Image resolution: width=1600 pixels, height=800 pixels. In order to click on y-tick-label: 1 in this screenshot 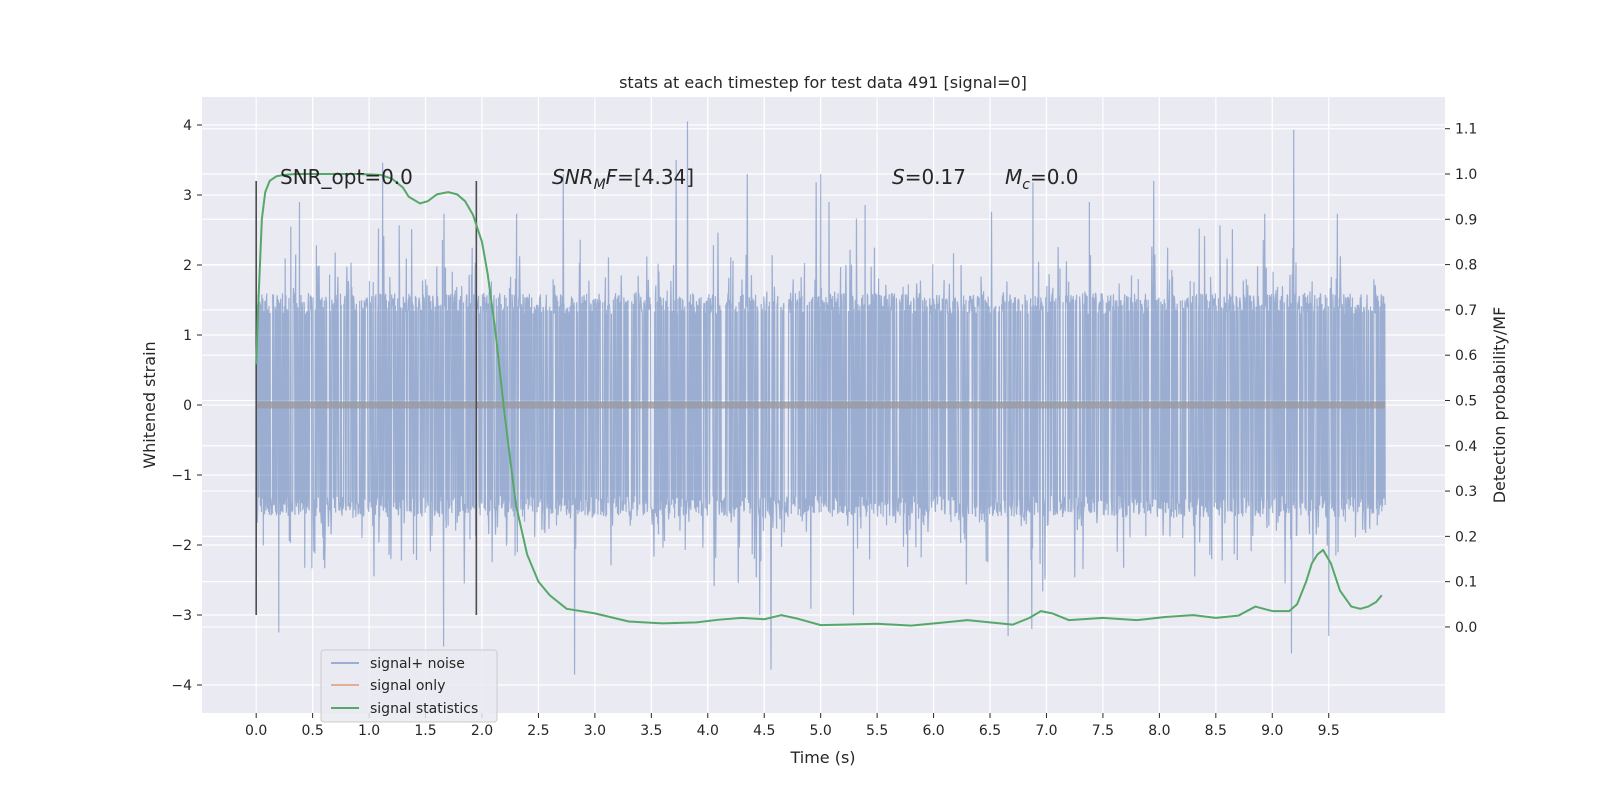, I will do `click(187, 336)`.